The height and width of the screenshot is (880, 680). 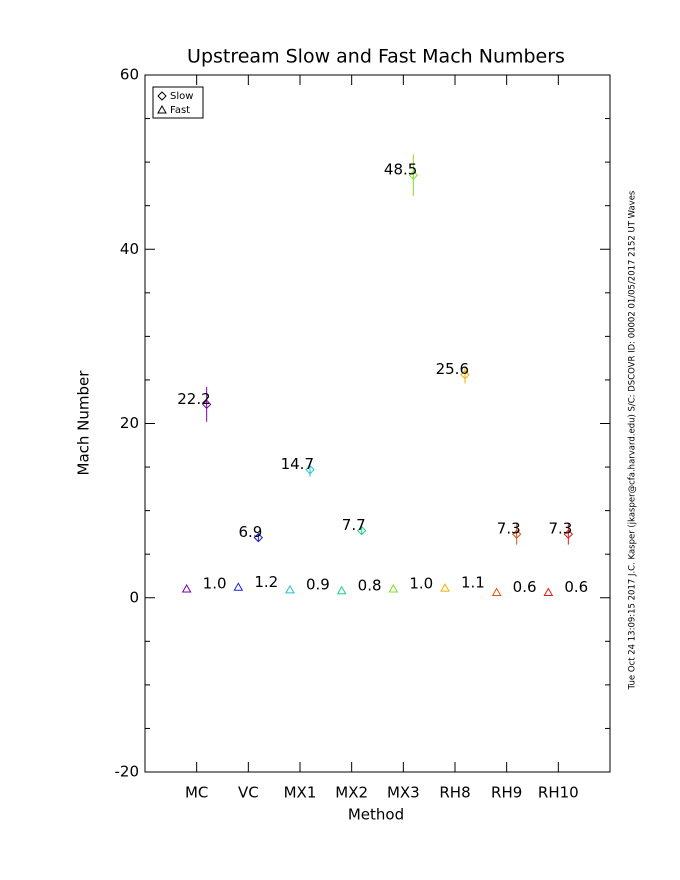 What do you see at coordinates (300, 793) in the screenshot?
I see `x-tick-label: MX1` at bounding box center [300, 793].